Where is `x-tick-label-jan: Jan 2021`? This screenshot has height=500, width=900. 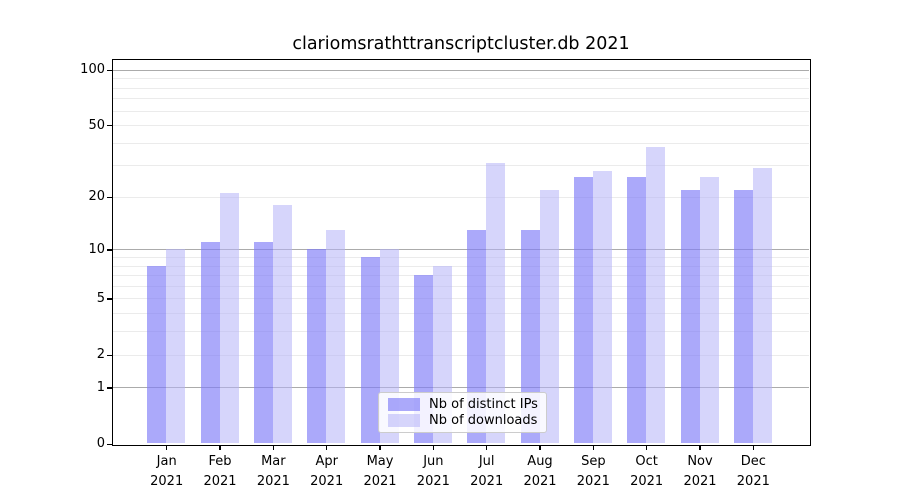
x-tick-label-jan: Jan 2021 is located at coordinates (167, 472).